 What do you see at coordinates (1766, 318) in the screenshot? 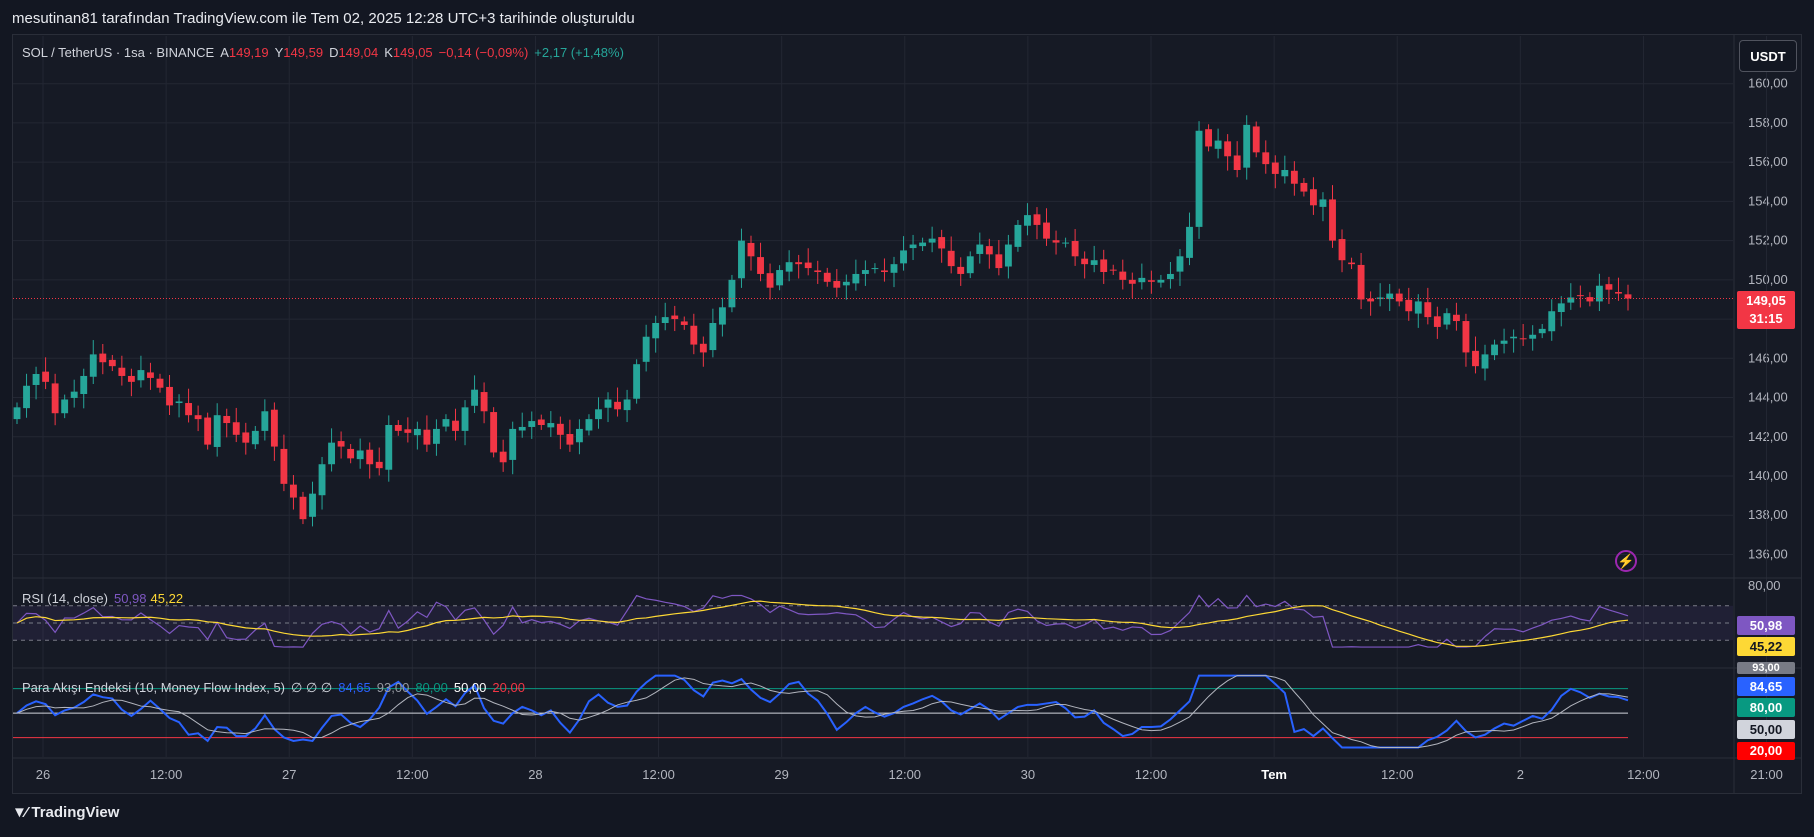
I see `price-tag-countdown: 31:15` at bounding box center [1766, 318].